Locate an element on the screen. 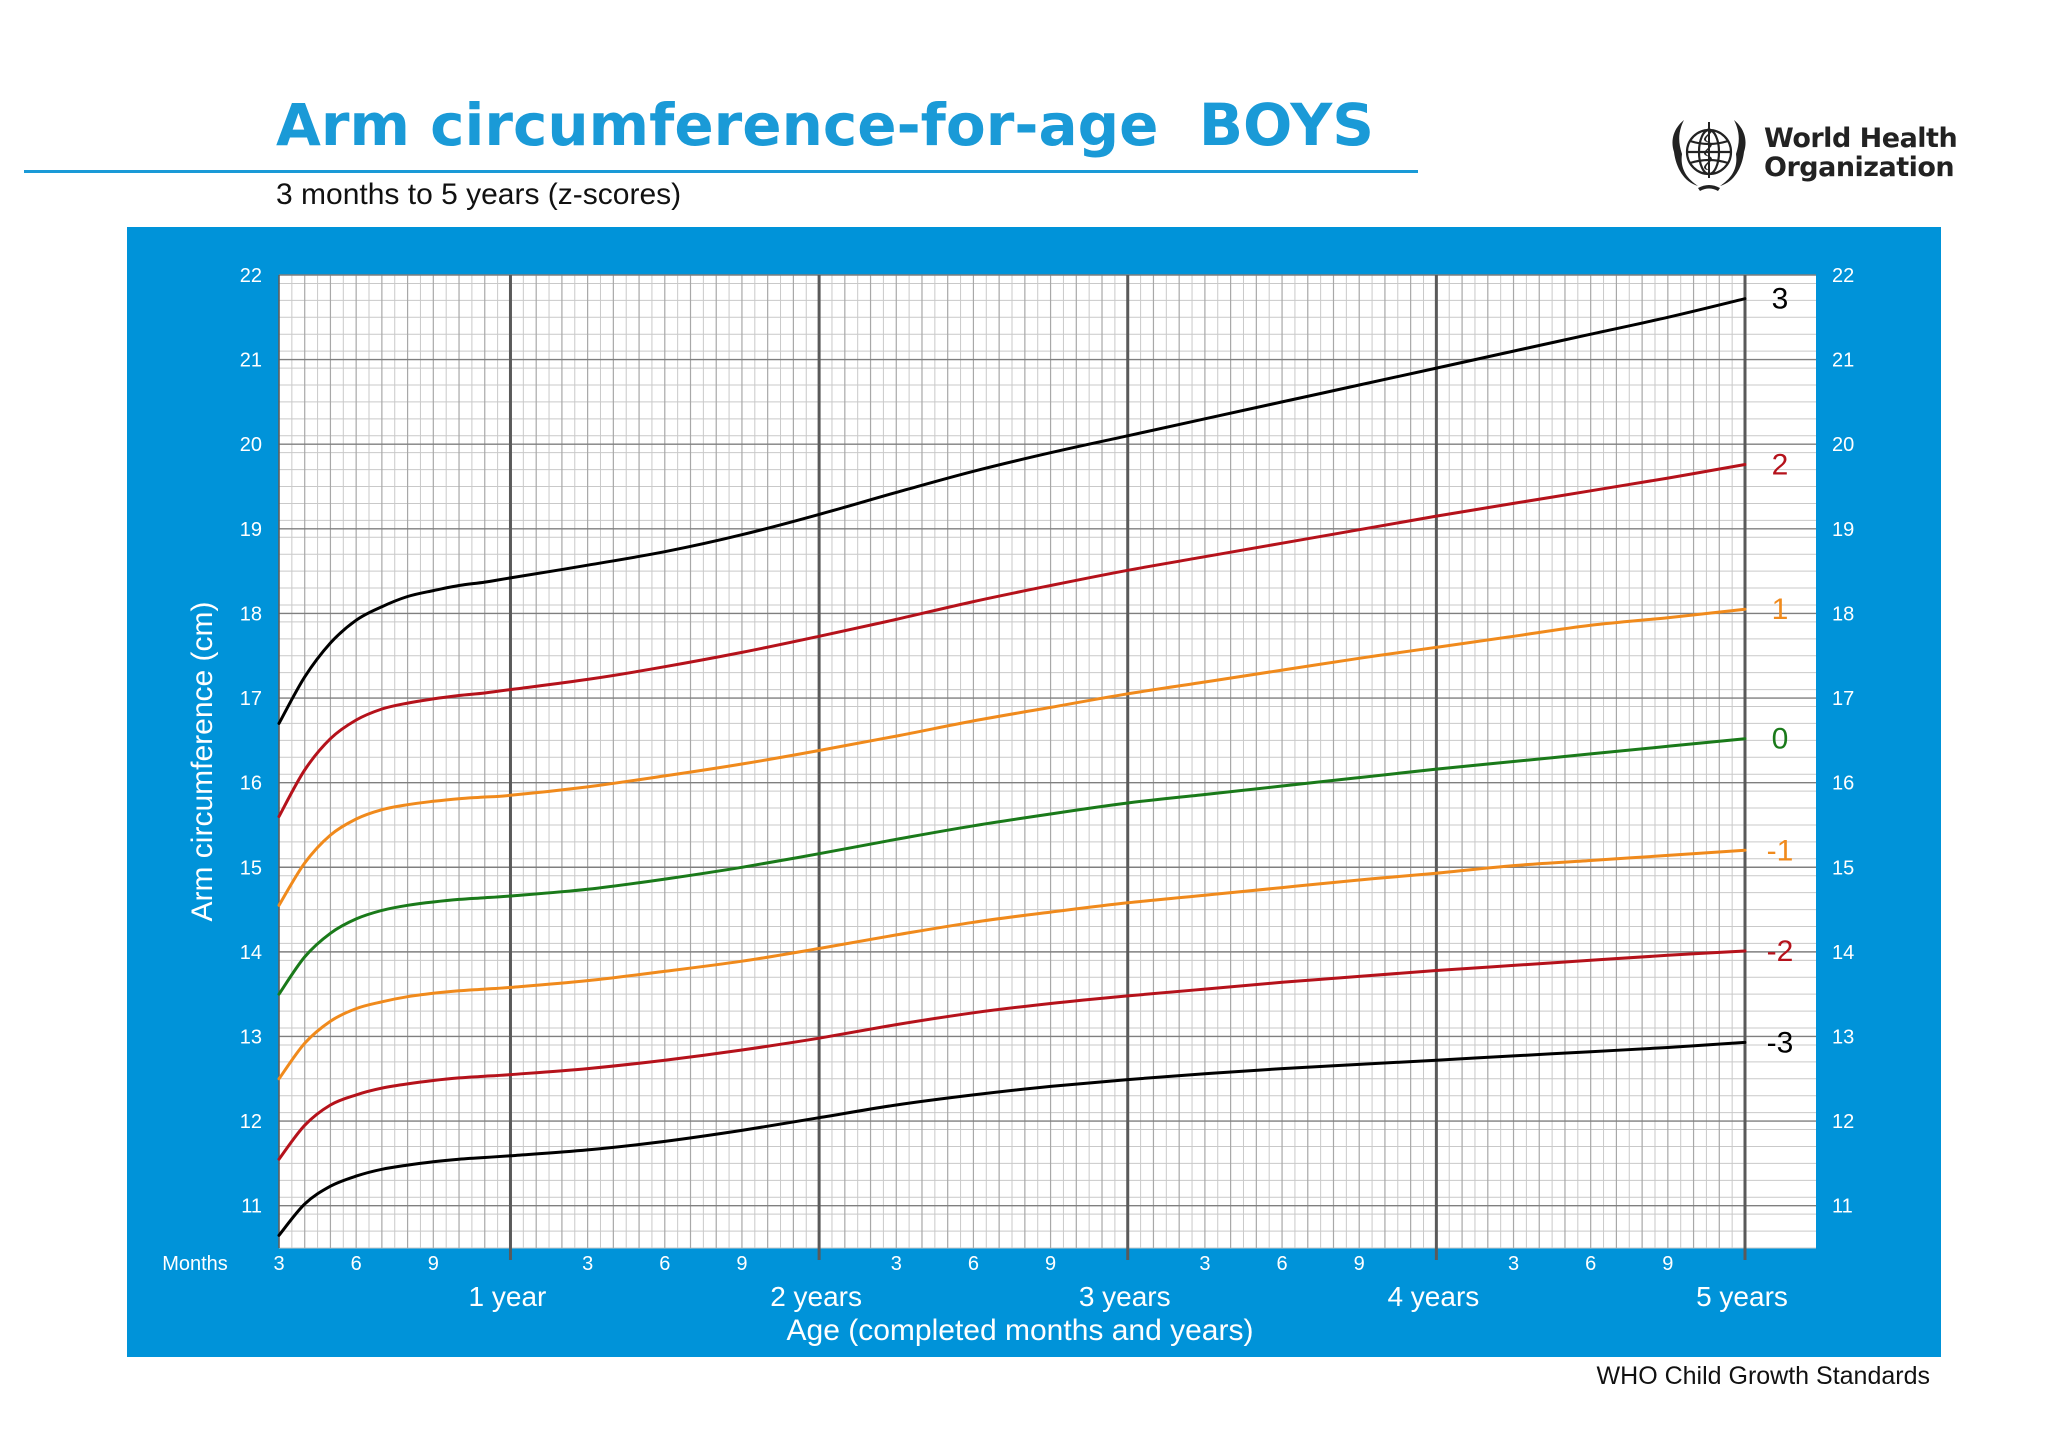  series-label-z2: 2 is located at coordinates (1780, 465).